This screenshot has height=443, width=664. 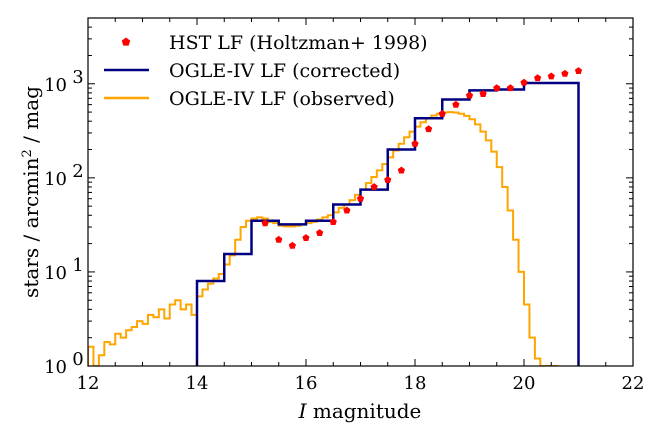 I want to click on x-tick-label: 18, so click(x=415, y=383).